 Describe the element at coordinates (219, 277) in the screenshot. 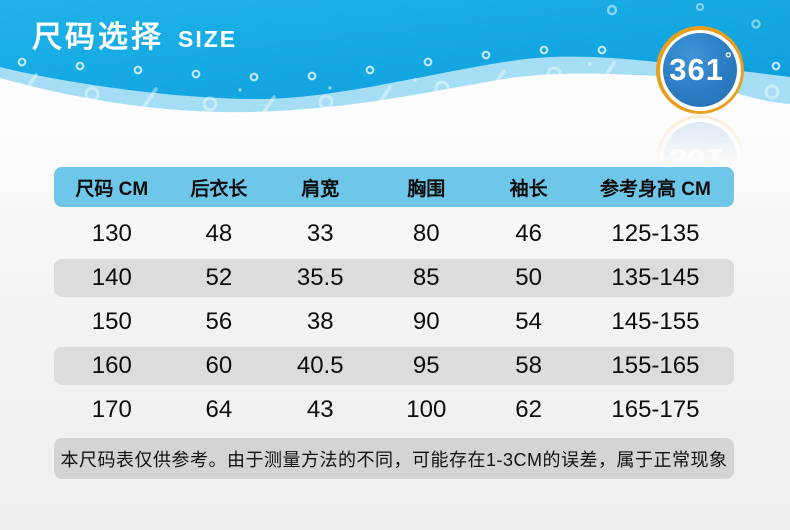

I see `table-cell: 52` at that location.